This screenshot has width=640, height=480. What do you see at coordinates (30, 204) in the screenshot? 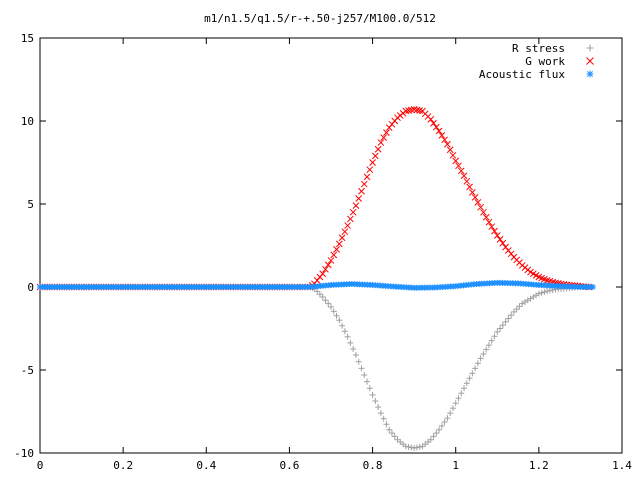
I see `y-tick-label: 5` at bounding box center [30, 204].